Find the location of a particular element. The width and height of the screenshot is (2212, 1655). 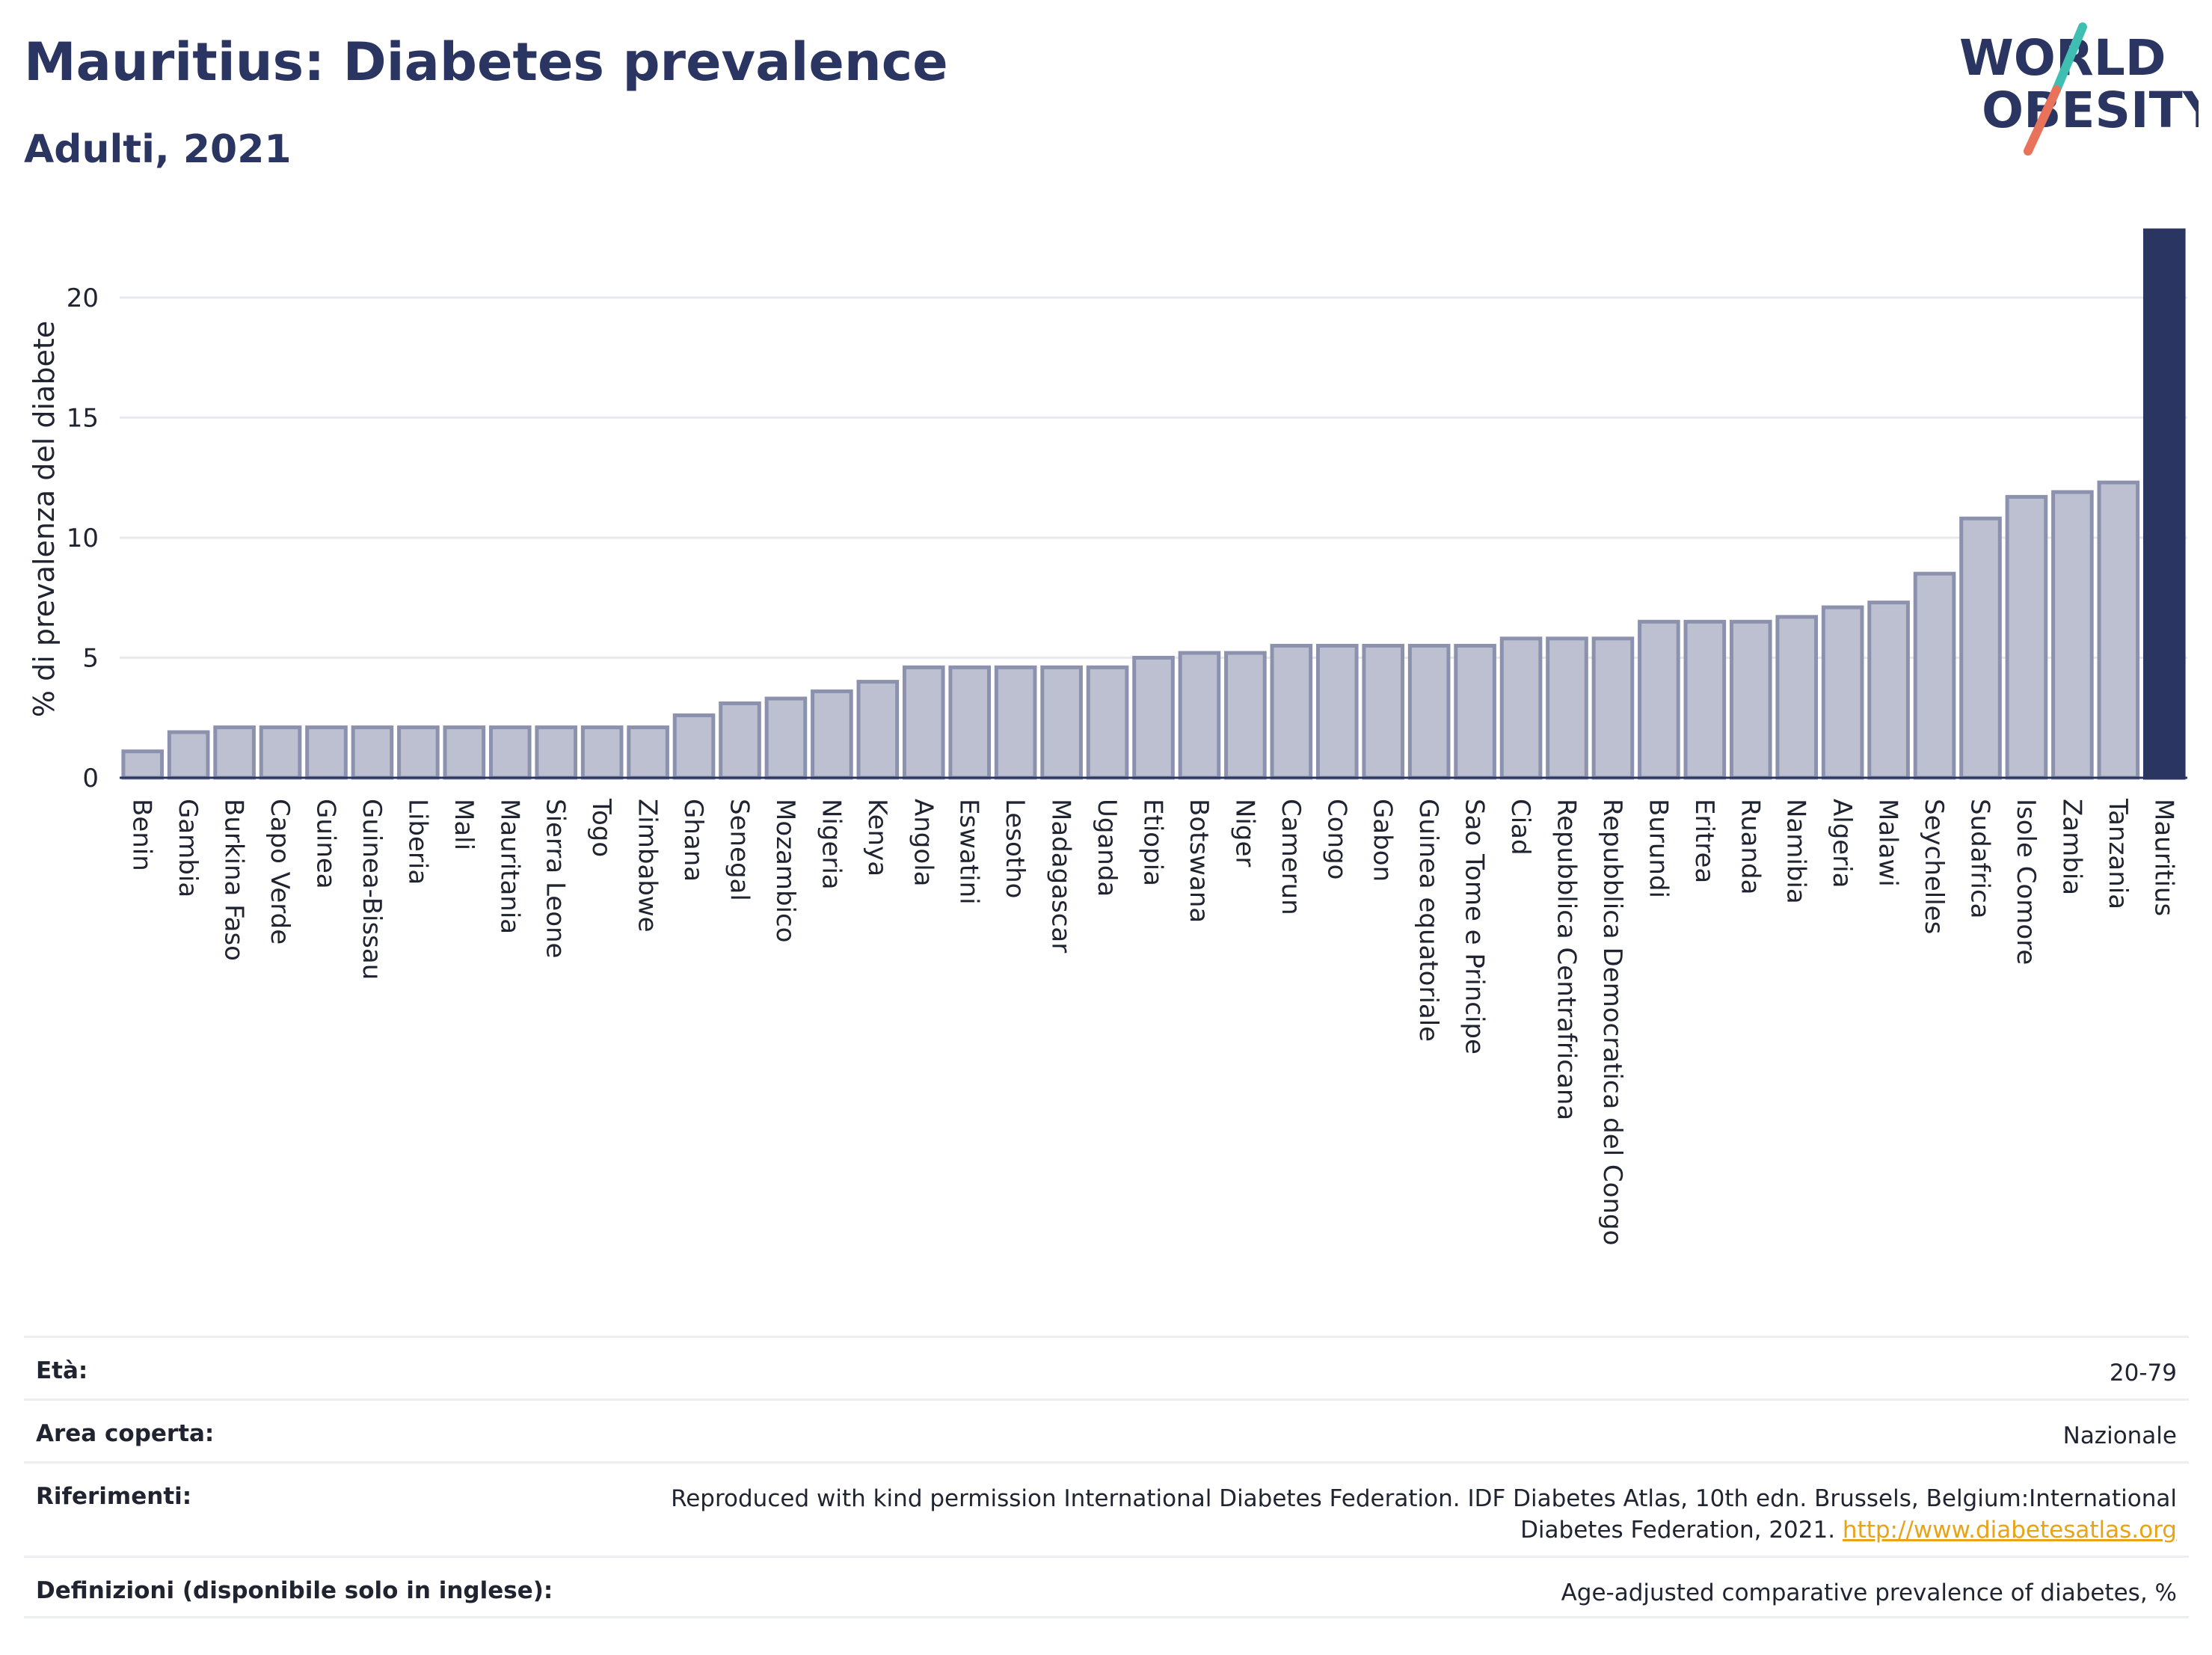

x-tick-label: Zambia is located at coordinates (2071, 847).